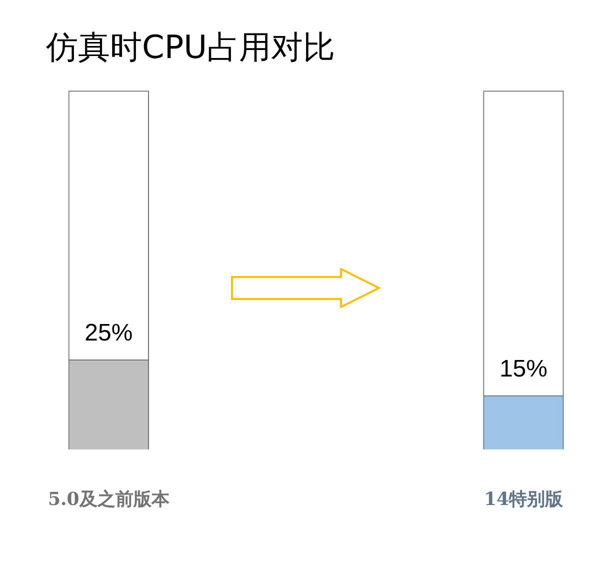 Image resolution: width=611 pixels, height=569 pixels. What do you see at coordinates (108, 332) in the screenshot?
I see `data-label: 25%` at bounding box center [108, 332].